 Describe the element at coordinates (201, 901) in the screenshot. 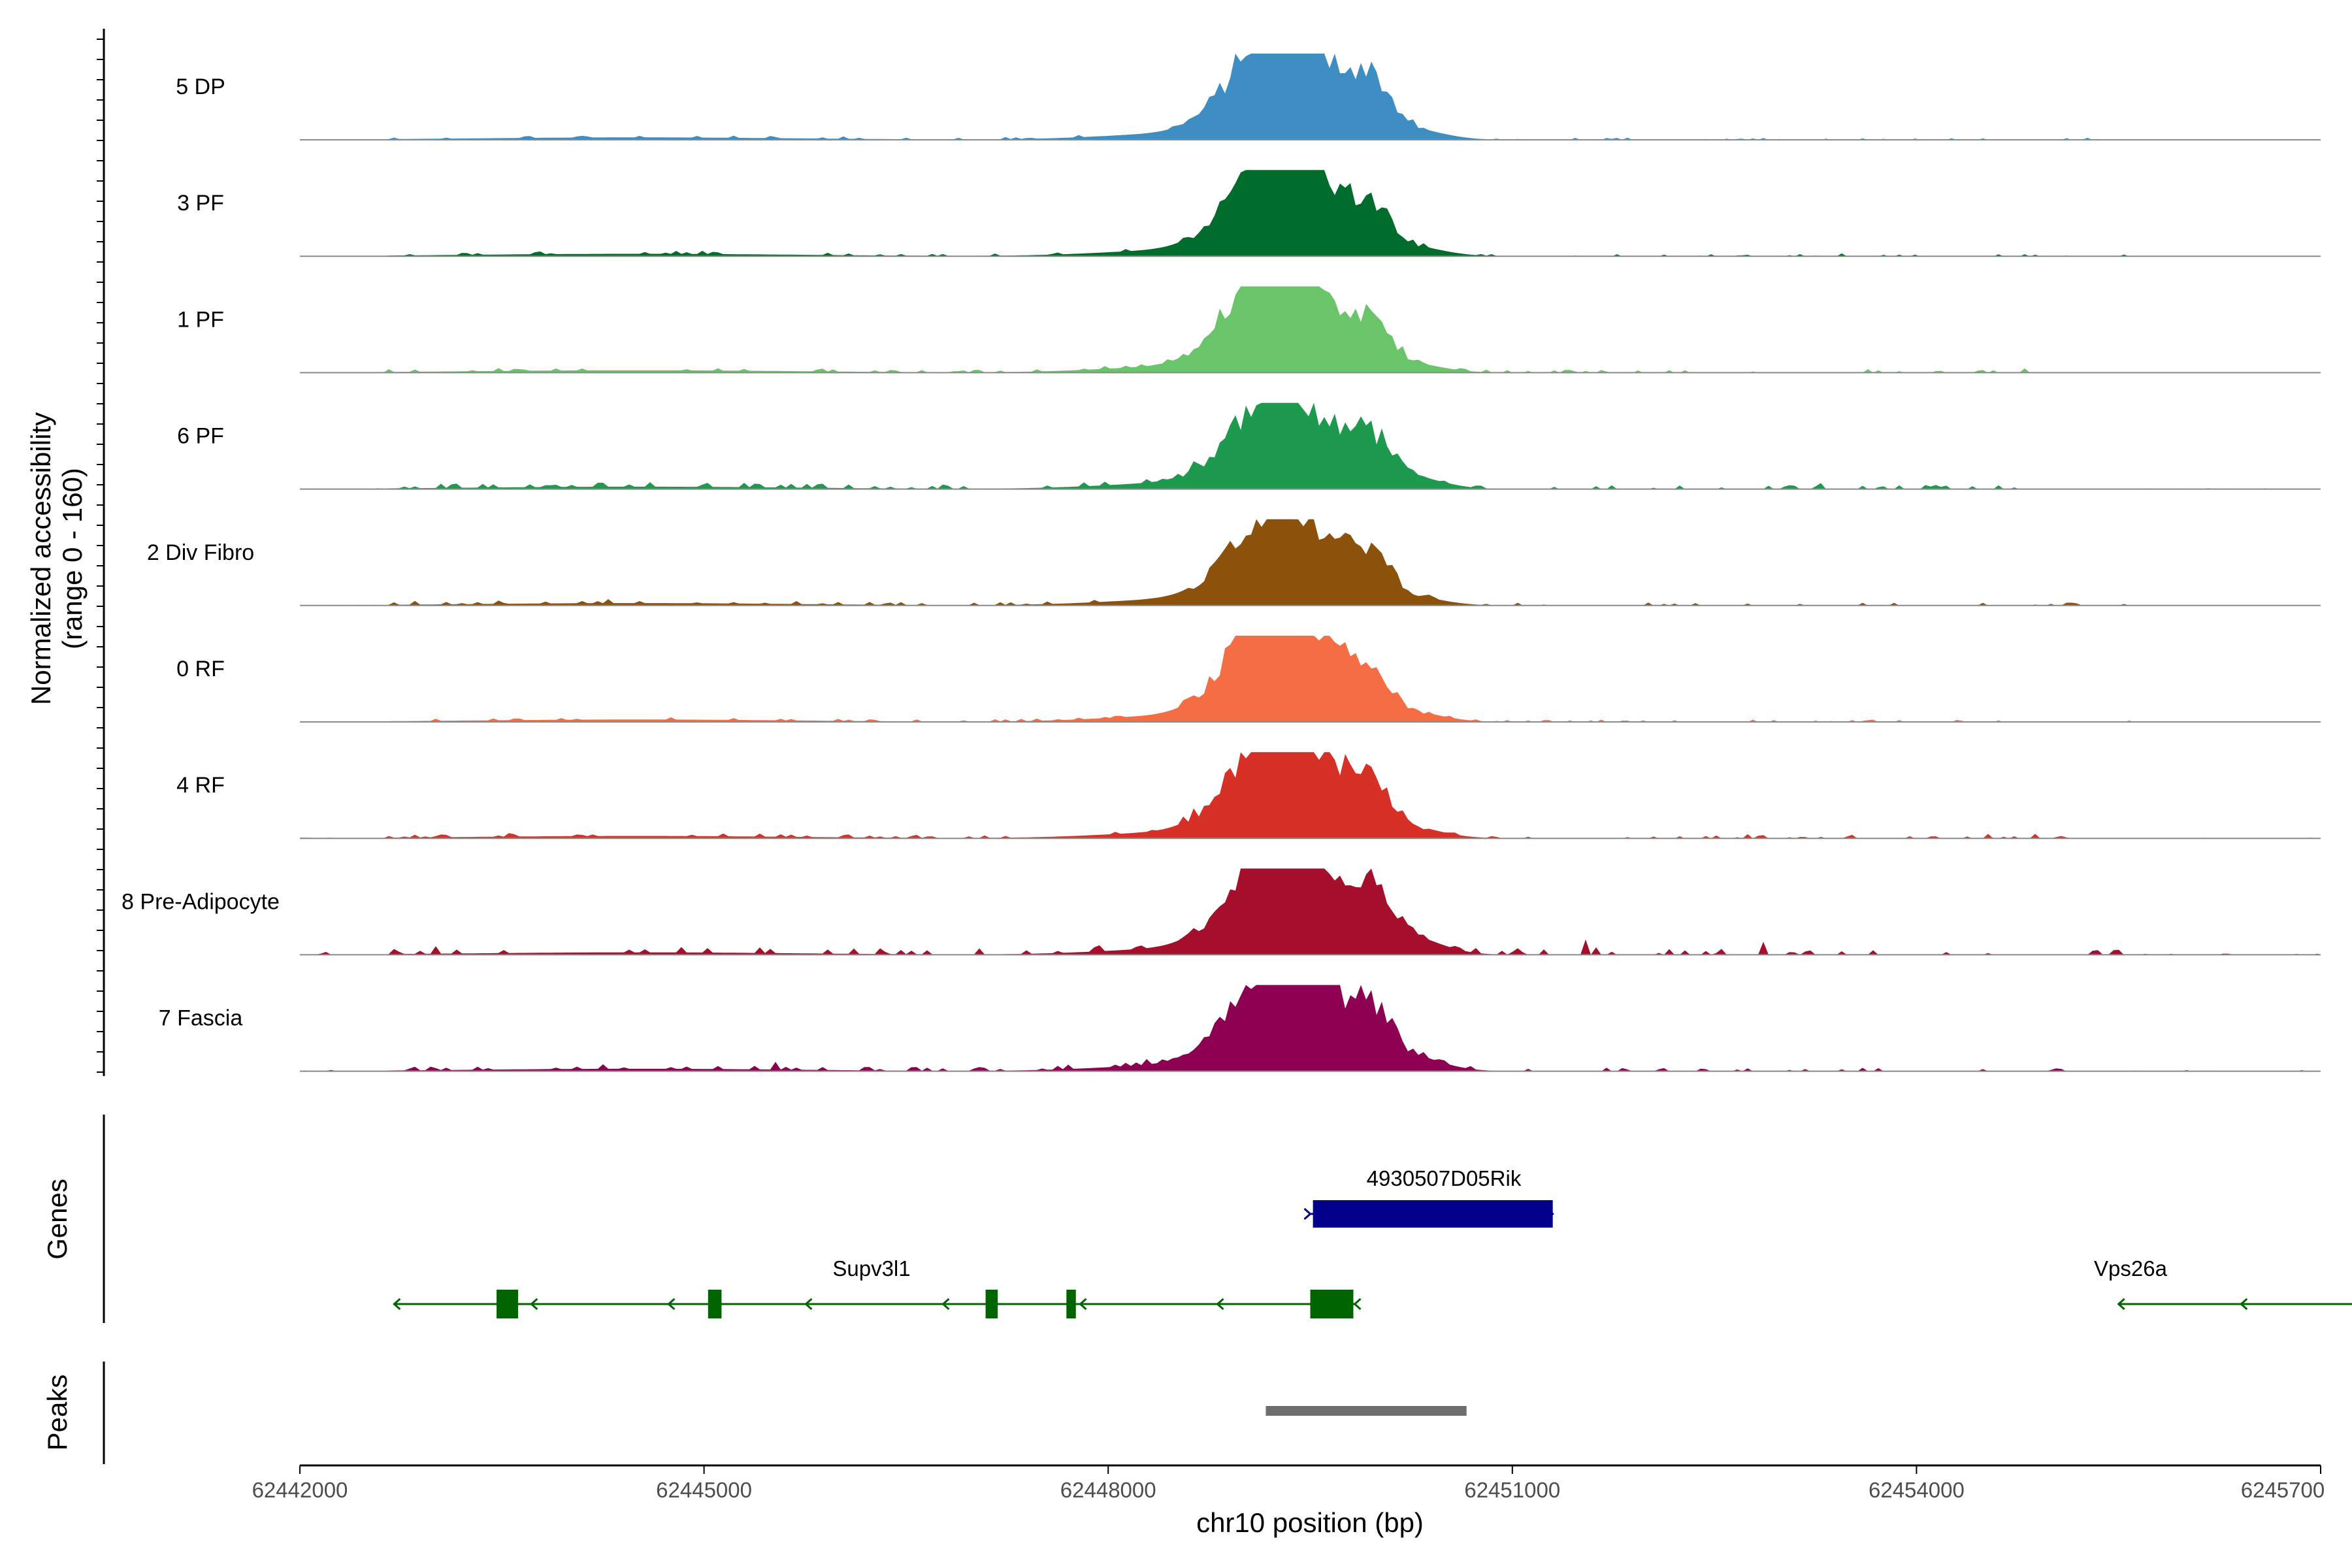

I see `track-label: 8 Pre-Adipocyte` at that location.